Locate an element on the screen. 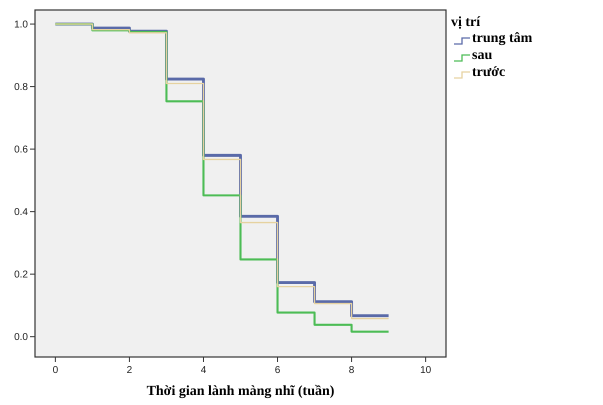 The width and height of the screenshot is (603, 405). x-axis-title: Thời gian lành màng nhĩ (tuần) is located at coordinates (240, 391).